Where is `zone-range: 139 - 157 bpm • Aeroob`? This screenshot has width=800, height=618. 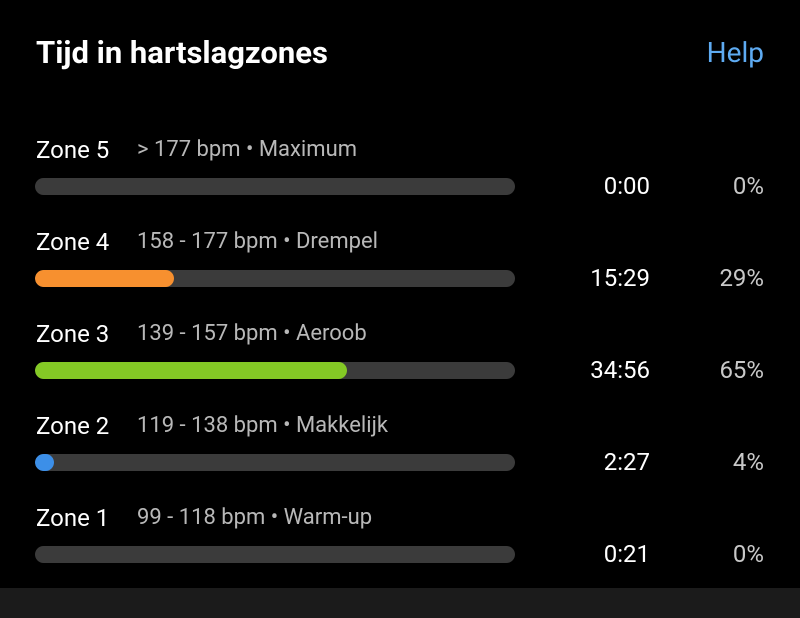
zone-range: 139 - 157 bpm • Aeroob is located at coordinates (252, 333).